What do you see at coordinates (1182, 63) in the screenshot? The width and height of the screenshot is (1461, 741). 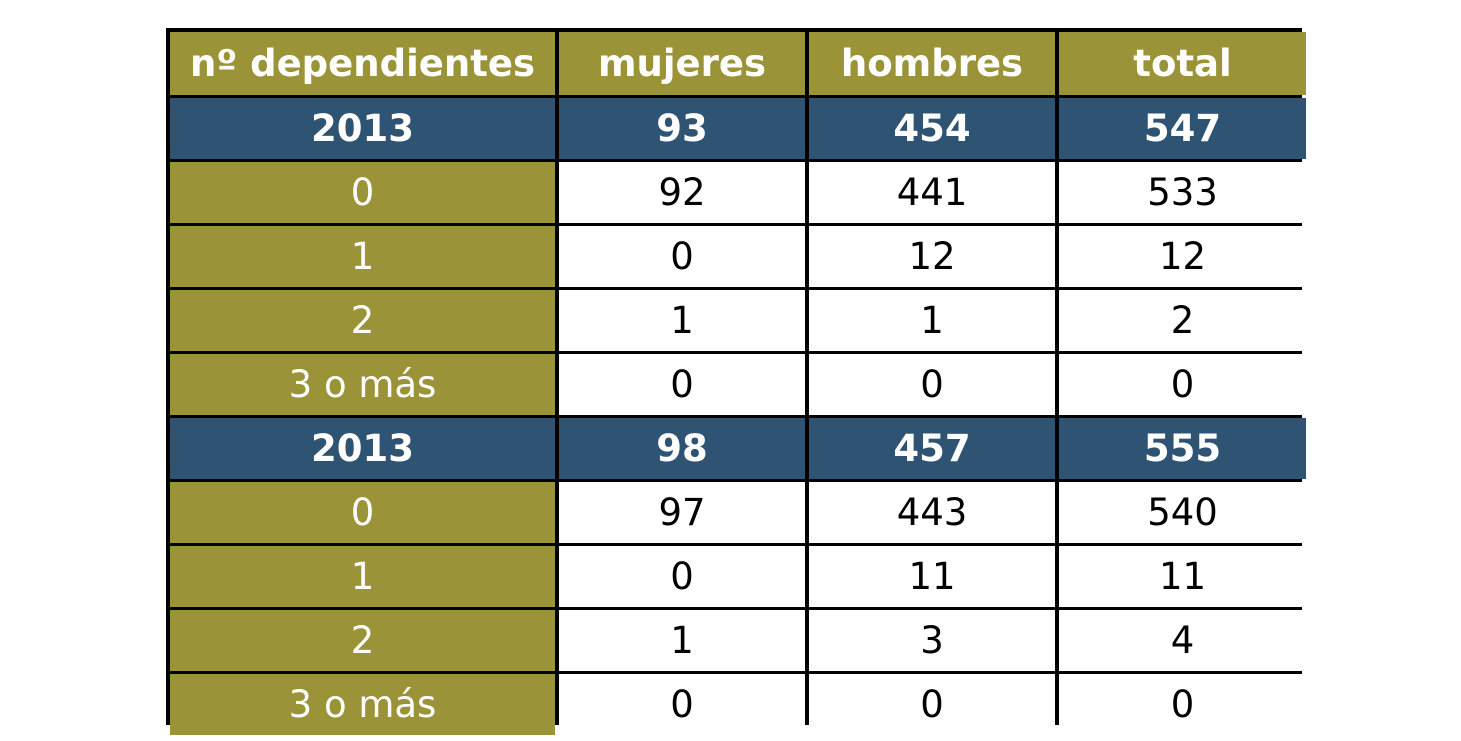 I see `header-total: total` at bounding box center [1182, 63].